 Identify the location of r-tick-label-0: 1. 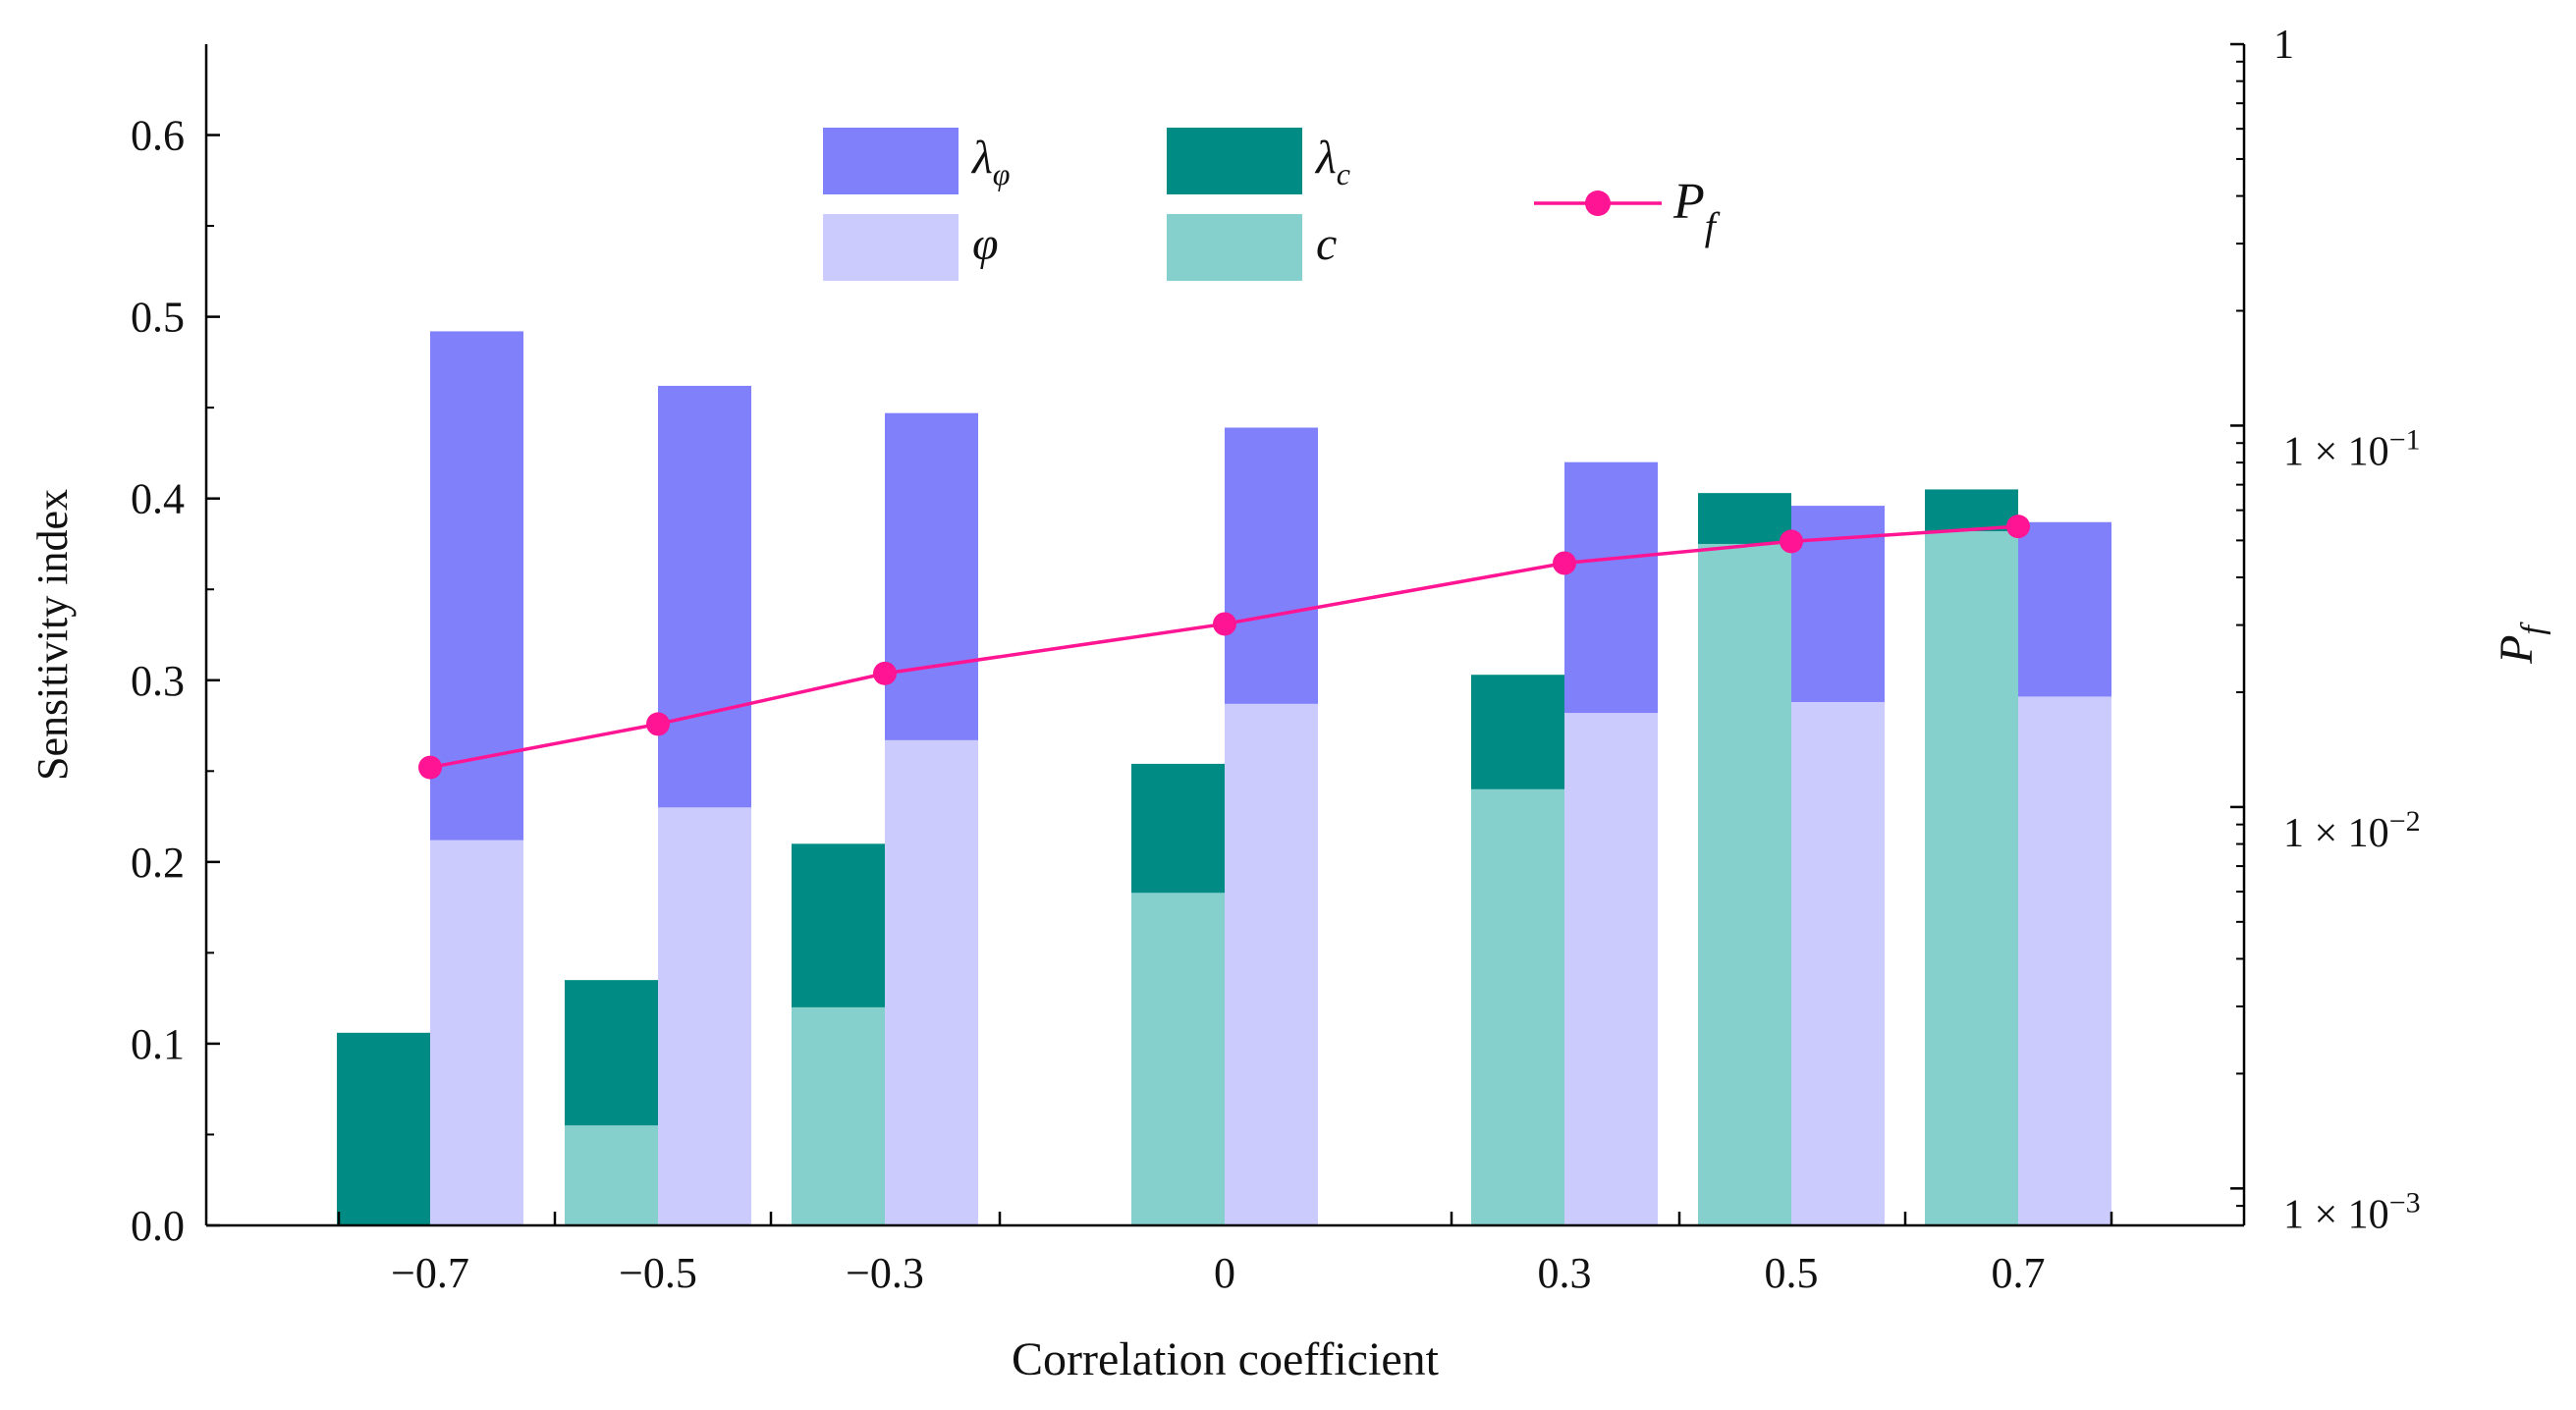
(2284, 45).